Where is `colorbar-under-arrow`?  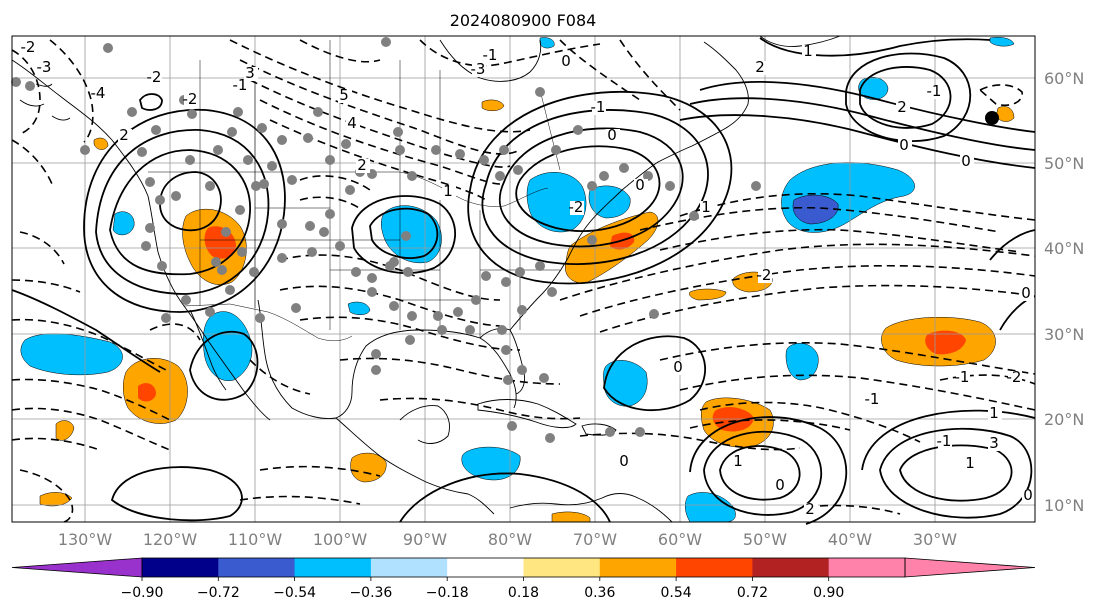
colorbar-under-arrow is located at coordinates (77, 567).